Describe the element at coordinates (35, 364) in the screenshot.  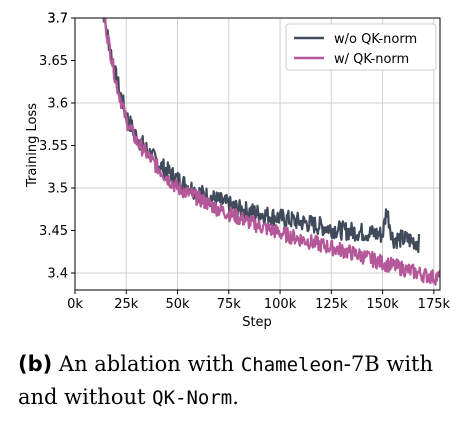
I see `caption-label: (b)` at that location.